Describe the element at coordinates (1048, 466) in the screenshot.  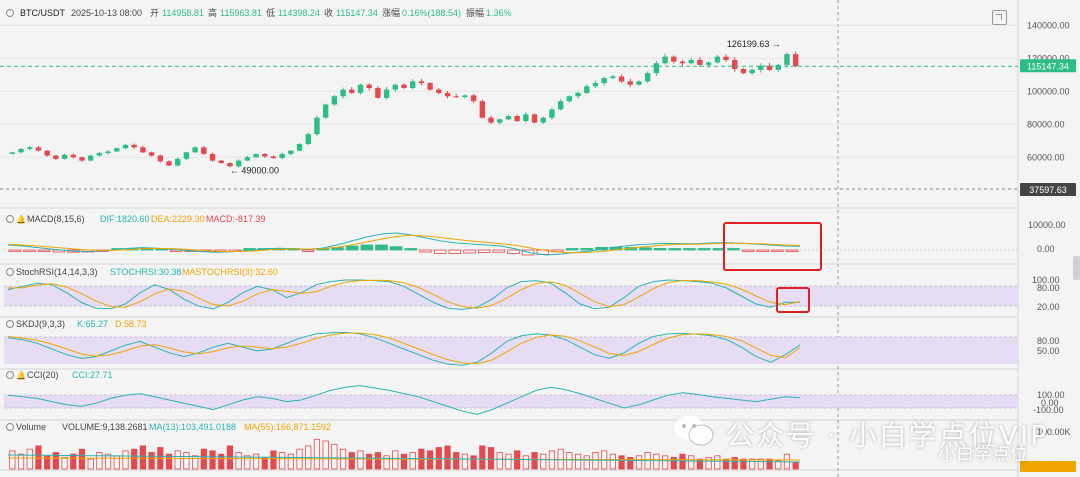
I see `volume-tag` at that location.